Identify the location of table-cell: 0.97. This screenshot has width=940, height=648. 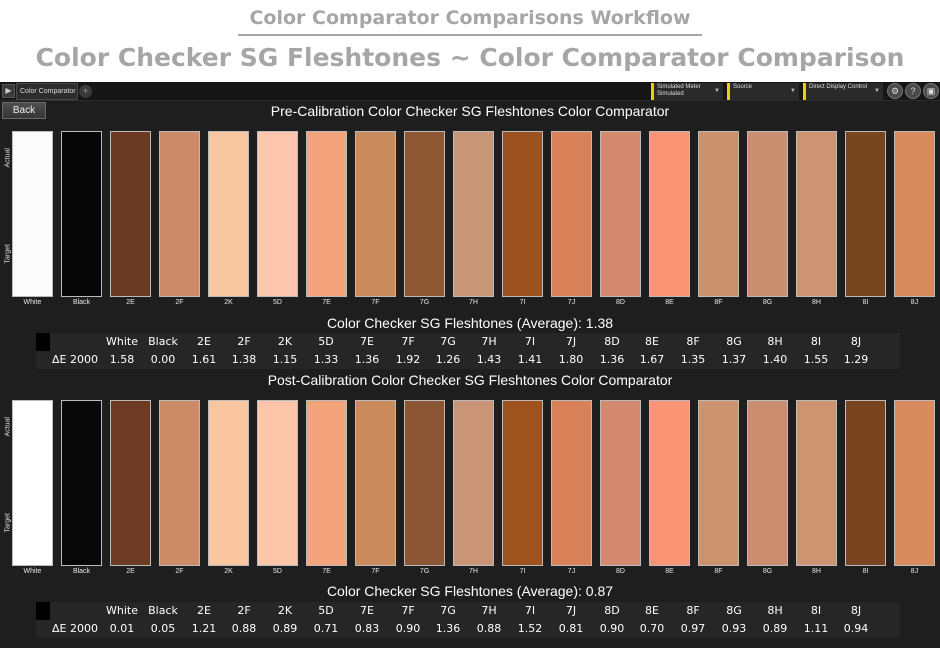
(693, 628).